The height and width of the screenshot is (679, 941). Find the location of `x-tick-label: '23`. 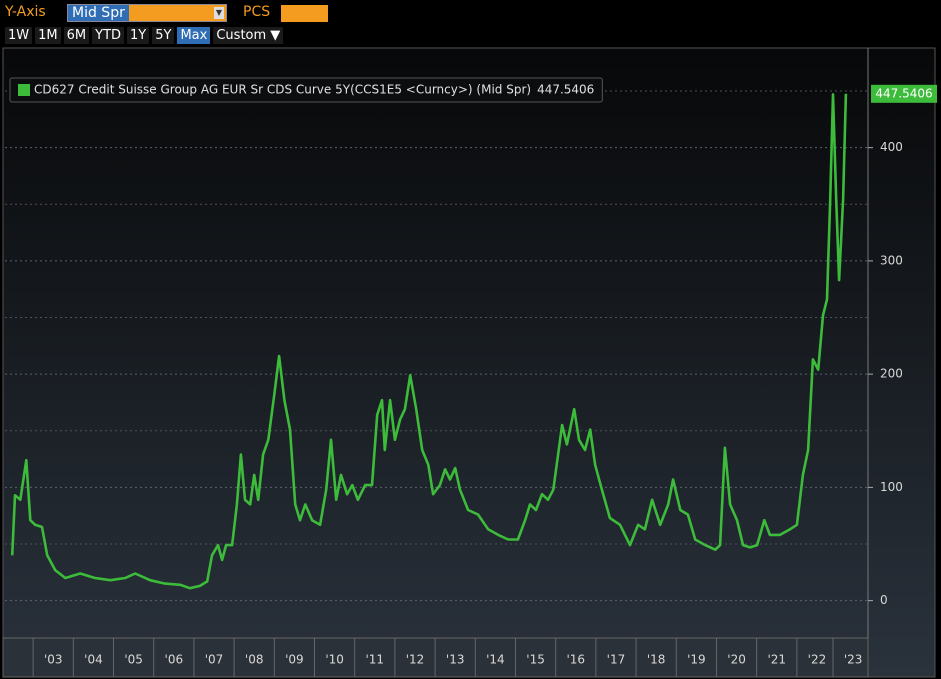

x-tick-label: '23 is located at coordinates (853, 660).